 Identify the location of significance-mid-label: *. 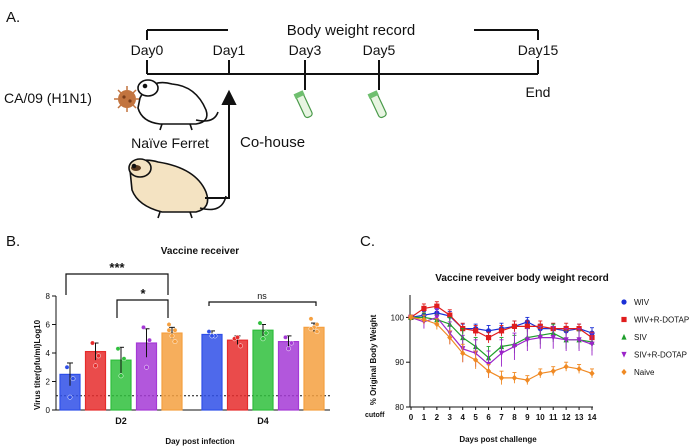
(143, 293).